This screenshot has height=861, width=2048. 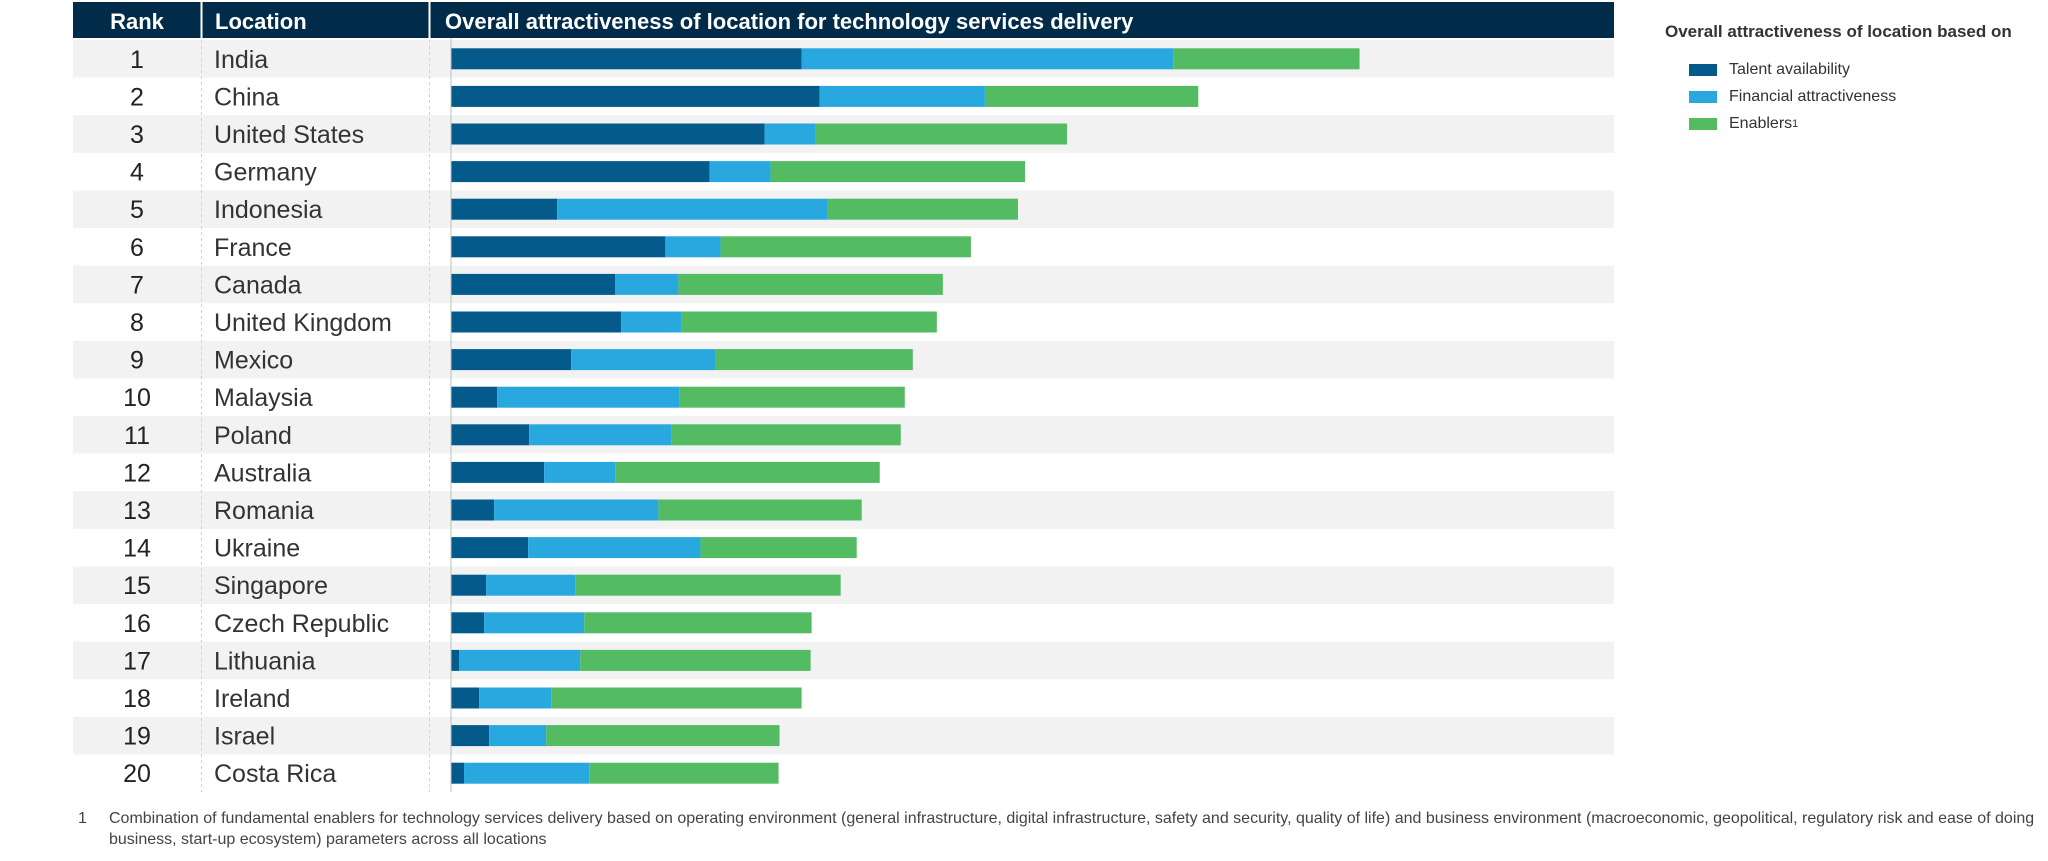 I want to click on rank-label: 19, so click(x=137, y=737).